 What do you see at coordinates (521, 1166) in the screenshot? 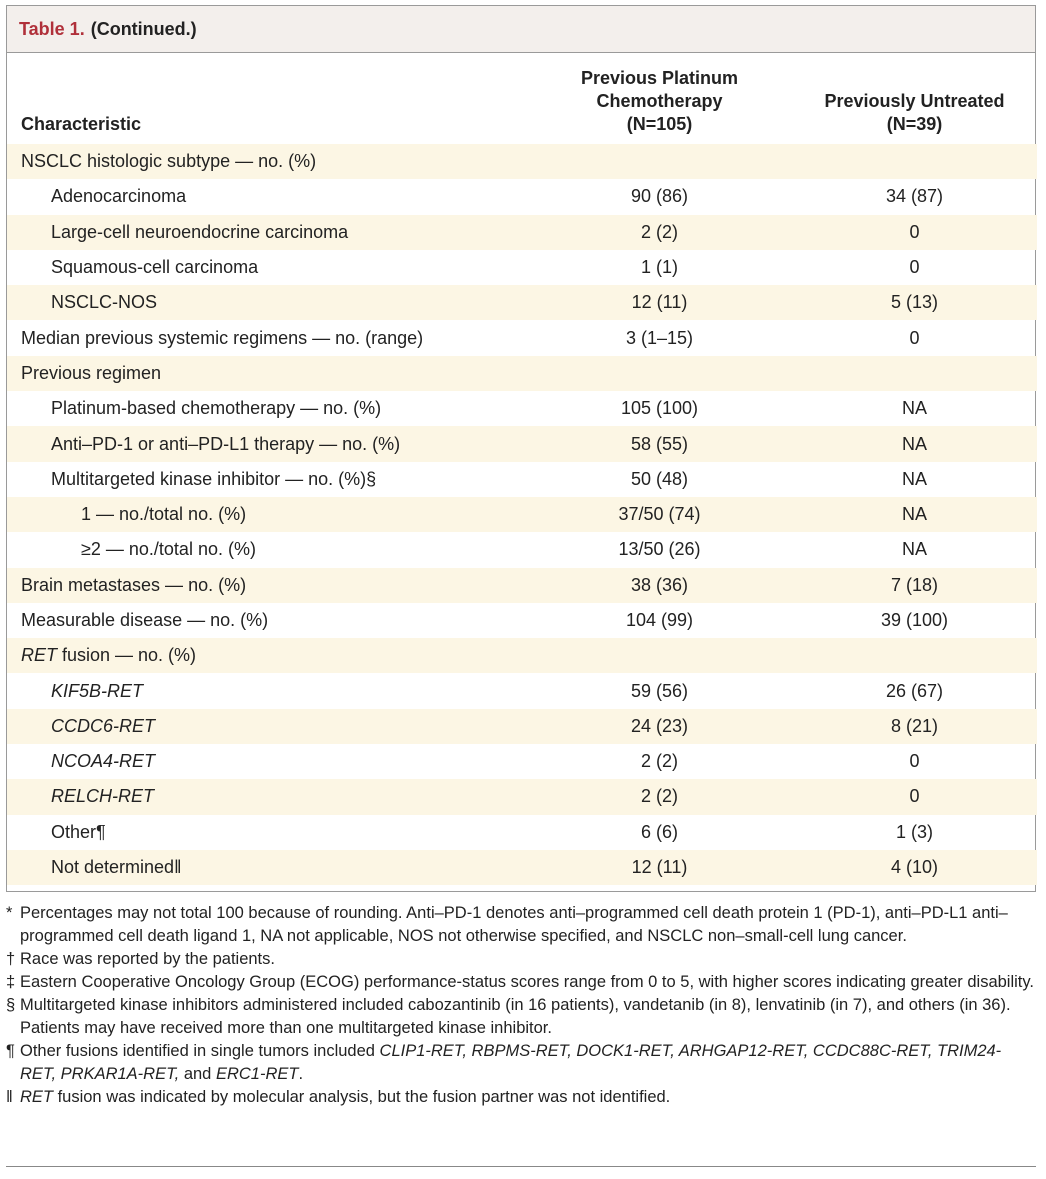
I see `bottom-divider` at bounding box center [521, 1166].